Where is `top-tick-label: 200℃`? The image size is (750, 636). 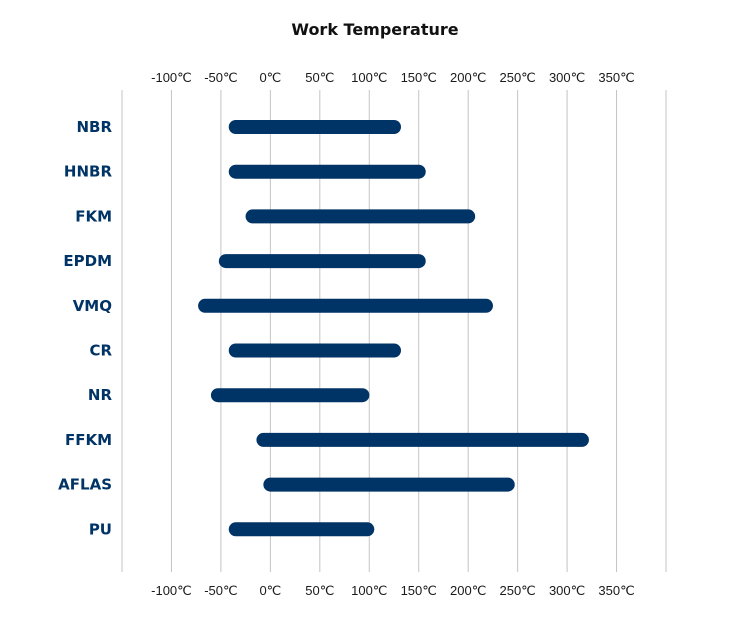 top-tick-label: 200℃ is located at coordinates (468, 77).